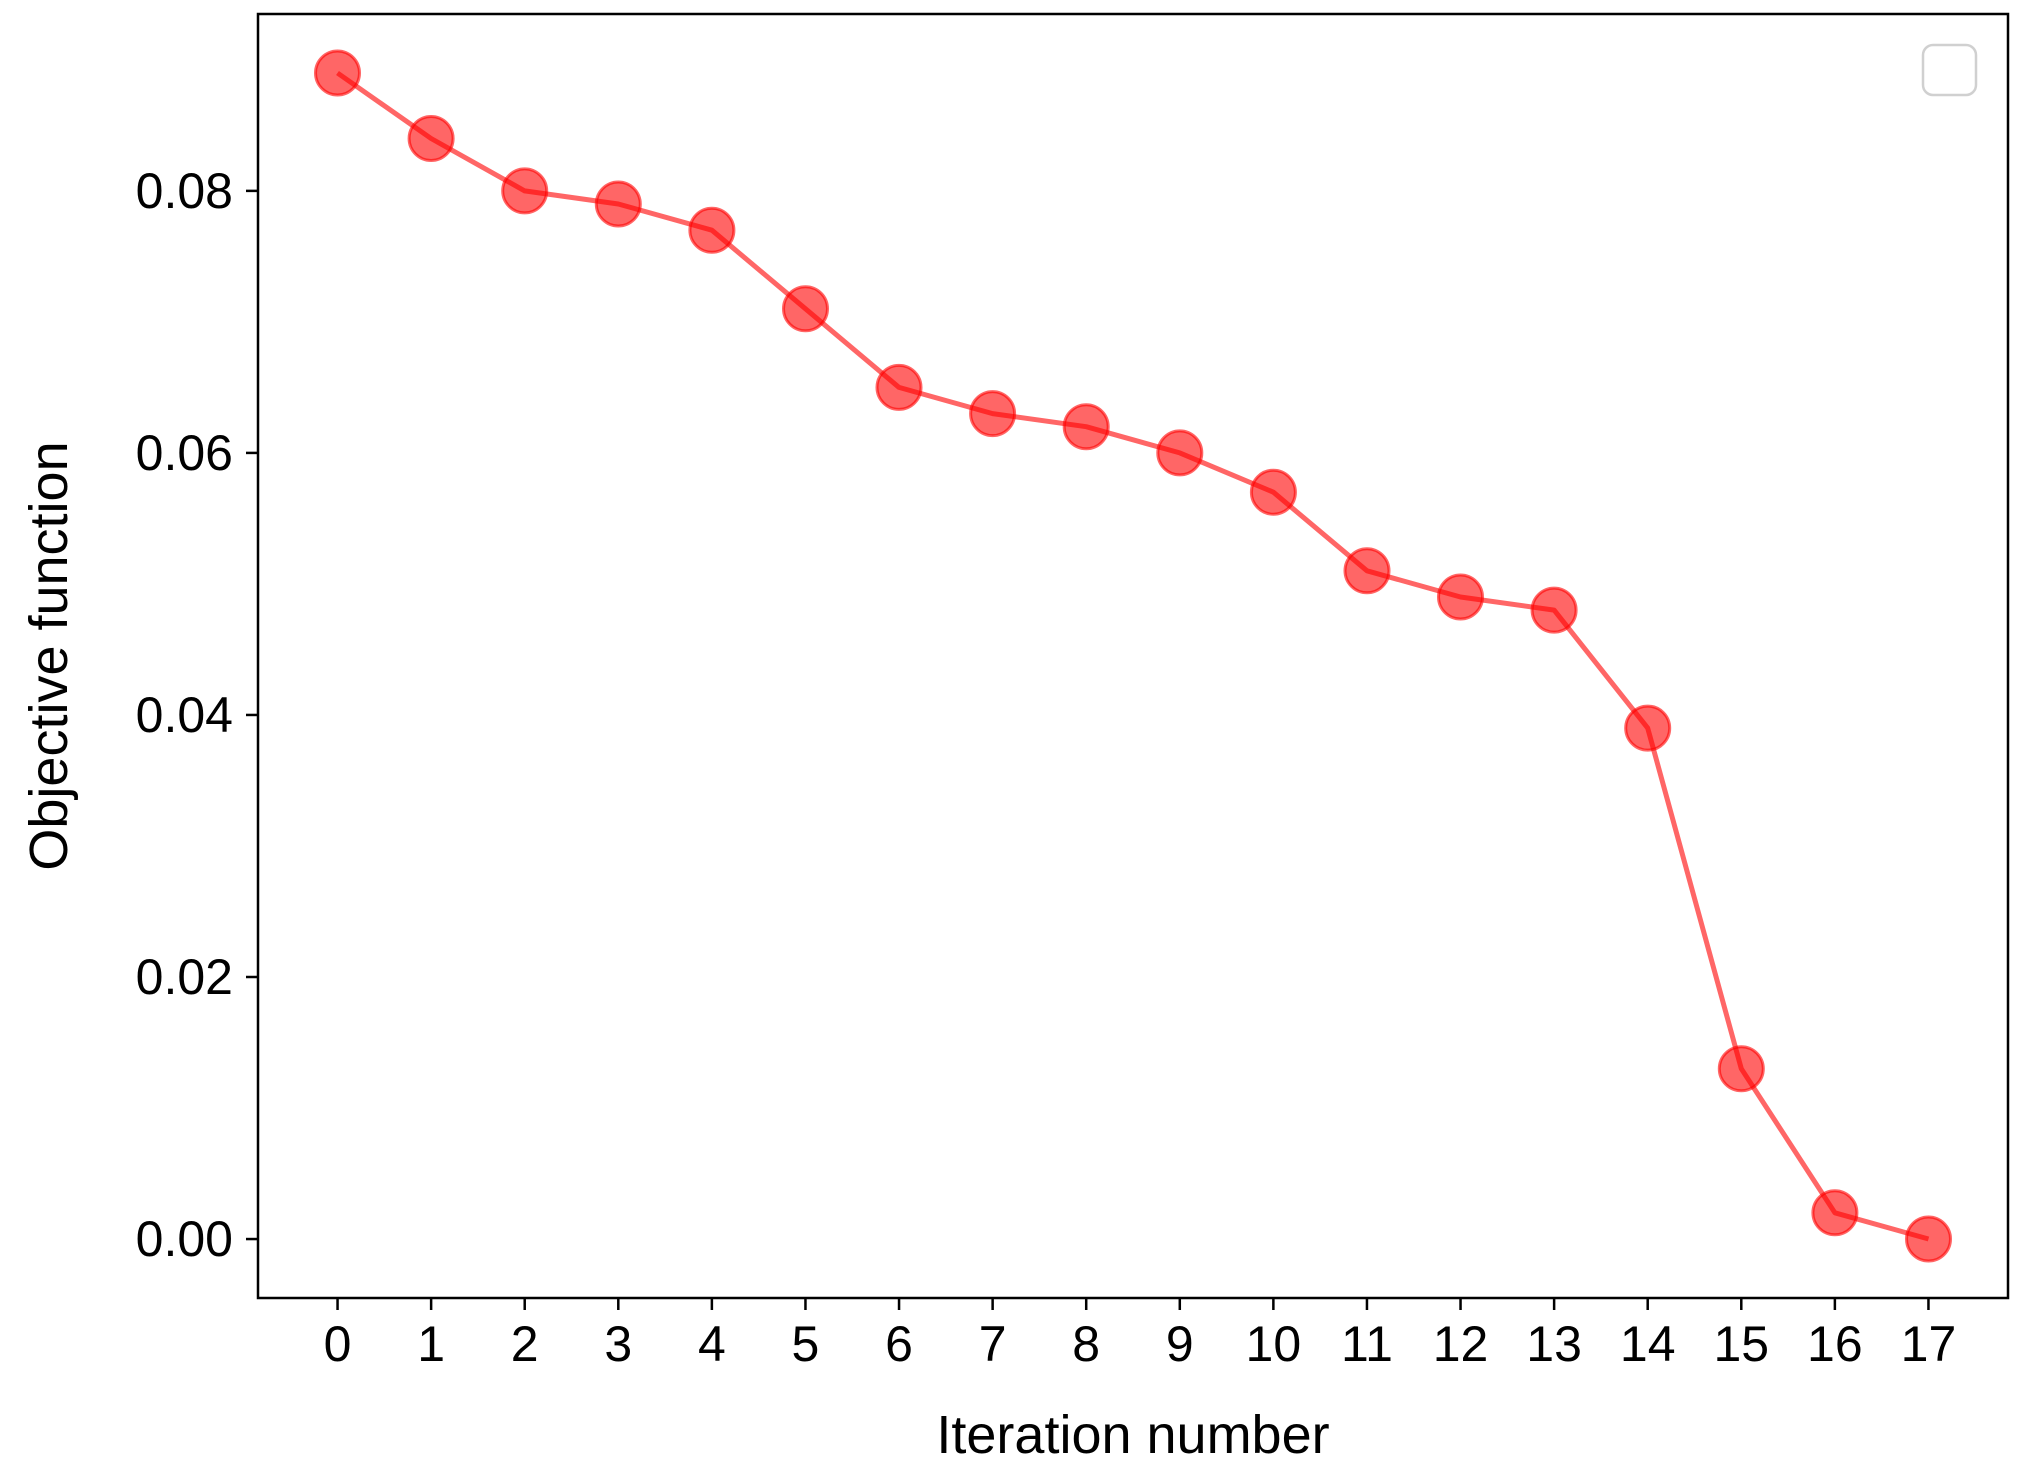 The height and width of the screenshot is (1481, 2021). Describe the element at coordinates (1140, 1335) in the screenshot. I see `x-axis-ticks: 0 1 2 3 4 5 6 7 8 9 10 11 12 13 14 15 16 17` at that location.